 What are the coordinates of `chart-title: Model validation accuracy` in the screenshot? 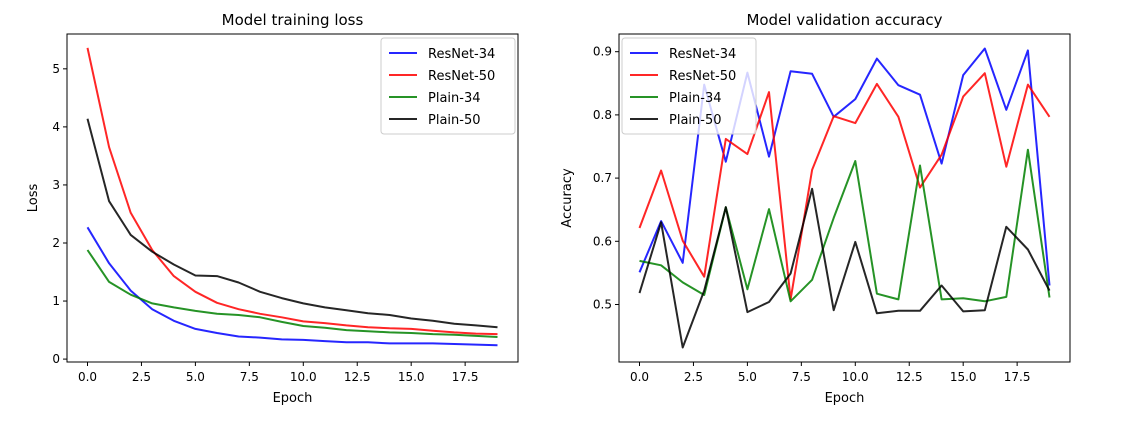 It's located at (844, 20).